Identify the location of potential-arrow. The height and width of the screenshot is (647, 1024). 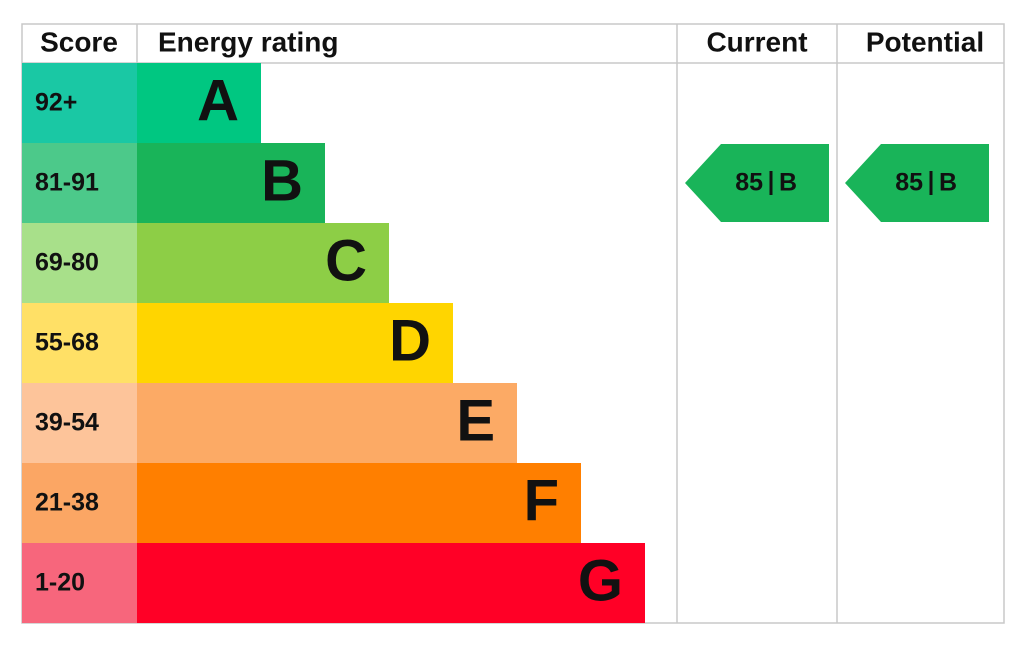
(917, 183).